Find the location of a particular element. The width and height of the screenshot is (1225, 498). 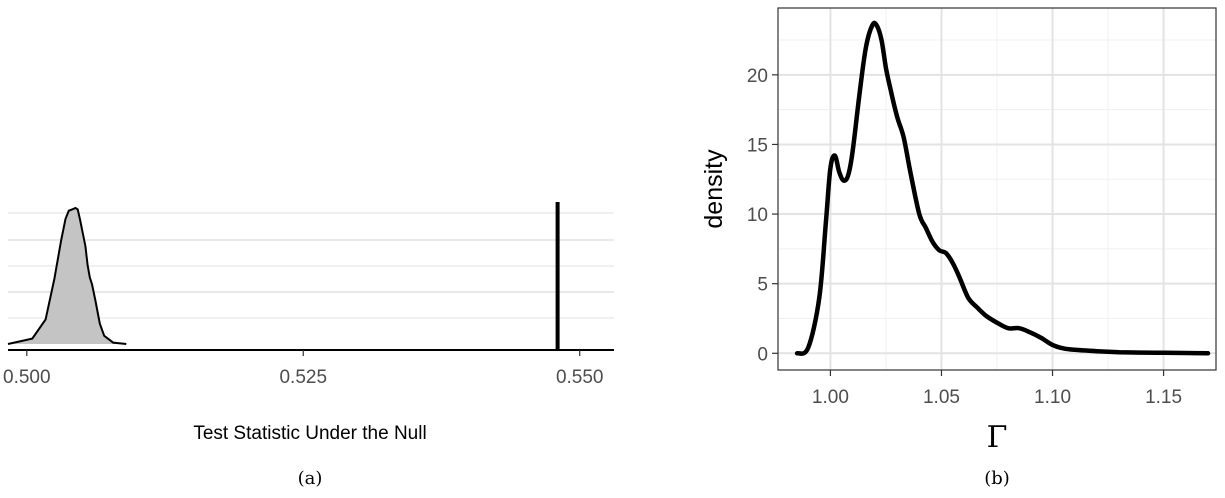

panel-b-caption: (b) is located at coordinates (997, 478).